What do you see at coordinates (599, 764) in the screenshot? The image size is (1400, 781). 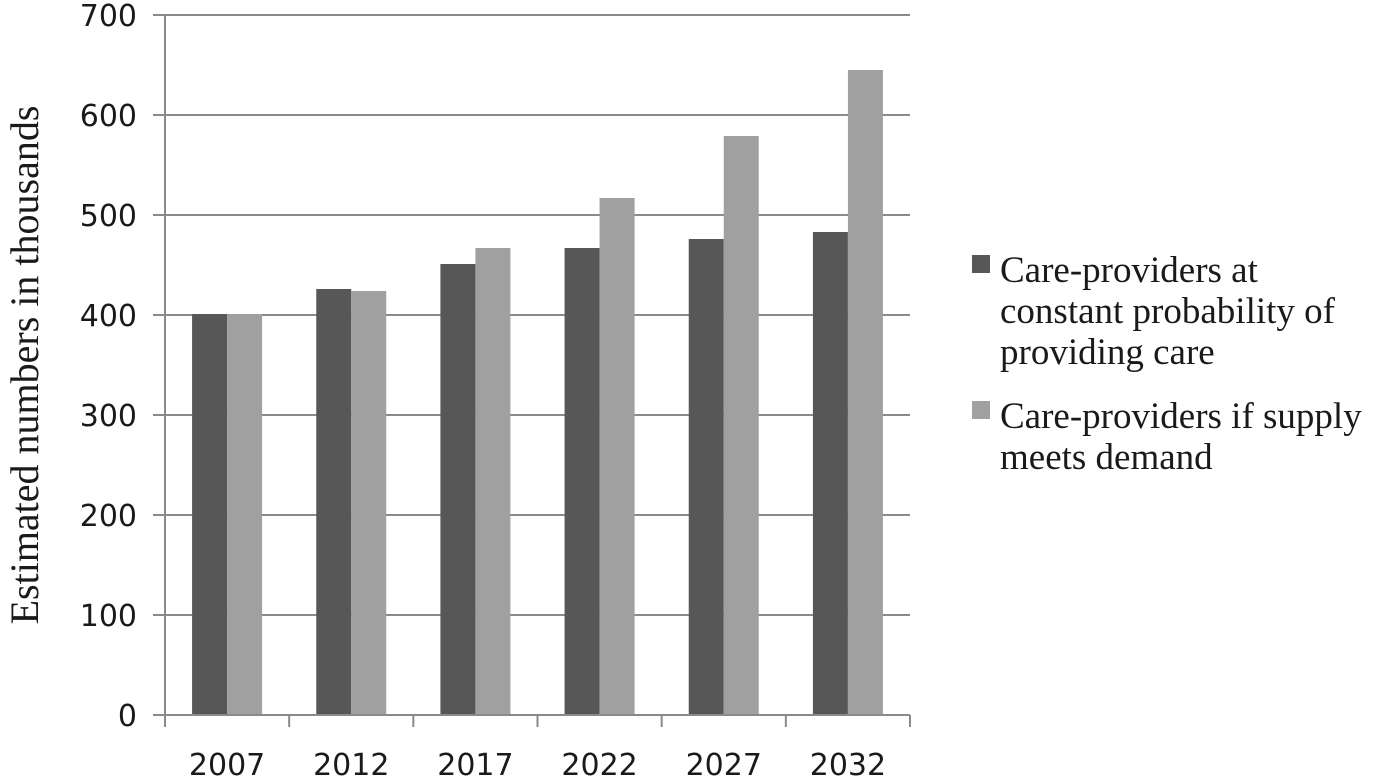 I see `x-tick-label: 2022` at bounding box center [599, 764].